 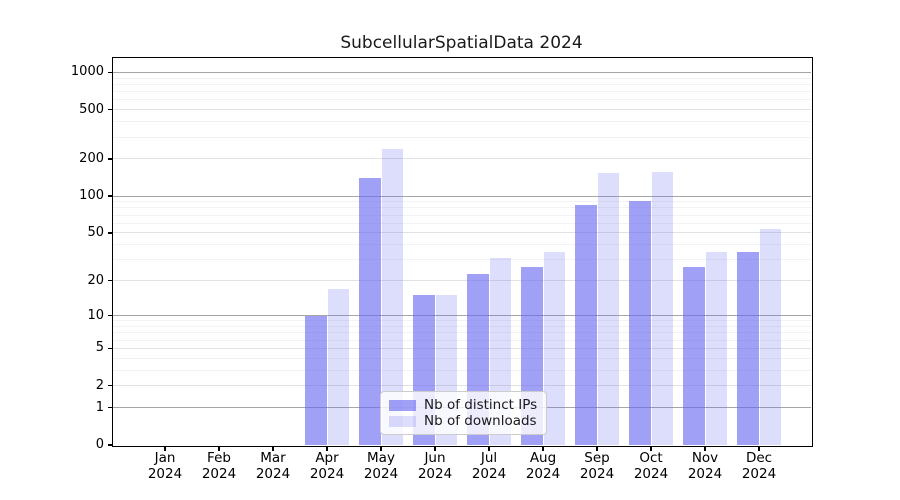 What do you see at coordinates (91, 109) in the screenshot?
I see `y-tick-label: 500` at bounding box center [91, 109].